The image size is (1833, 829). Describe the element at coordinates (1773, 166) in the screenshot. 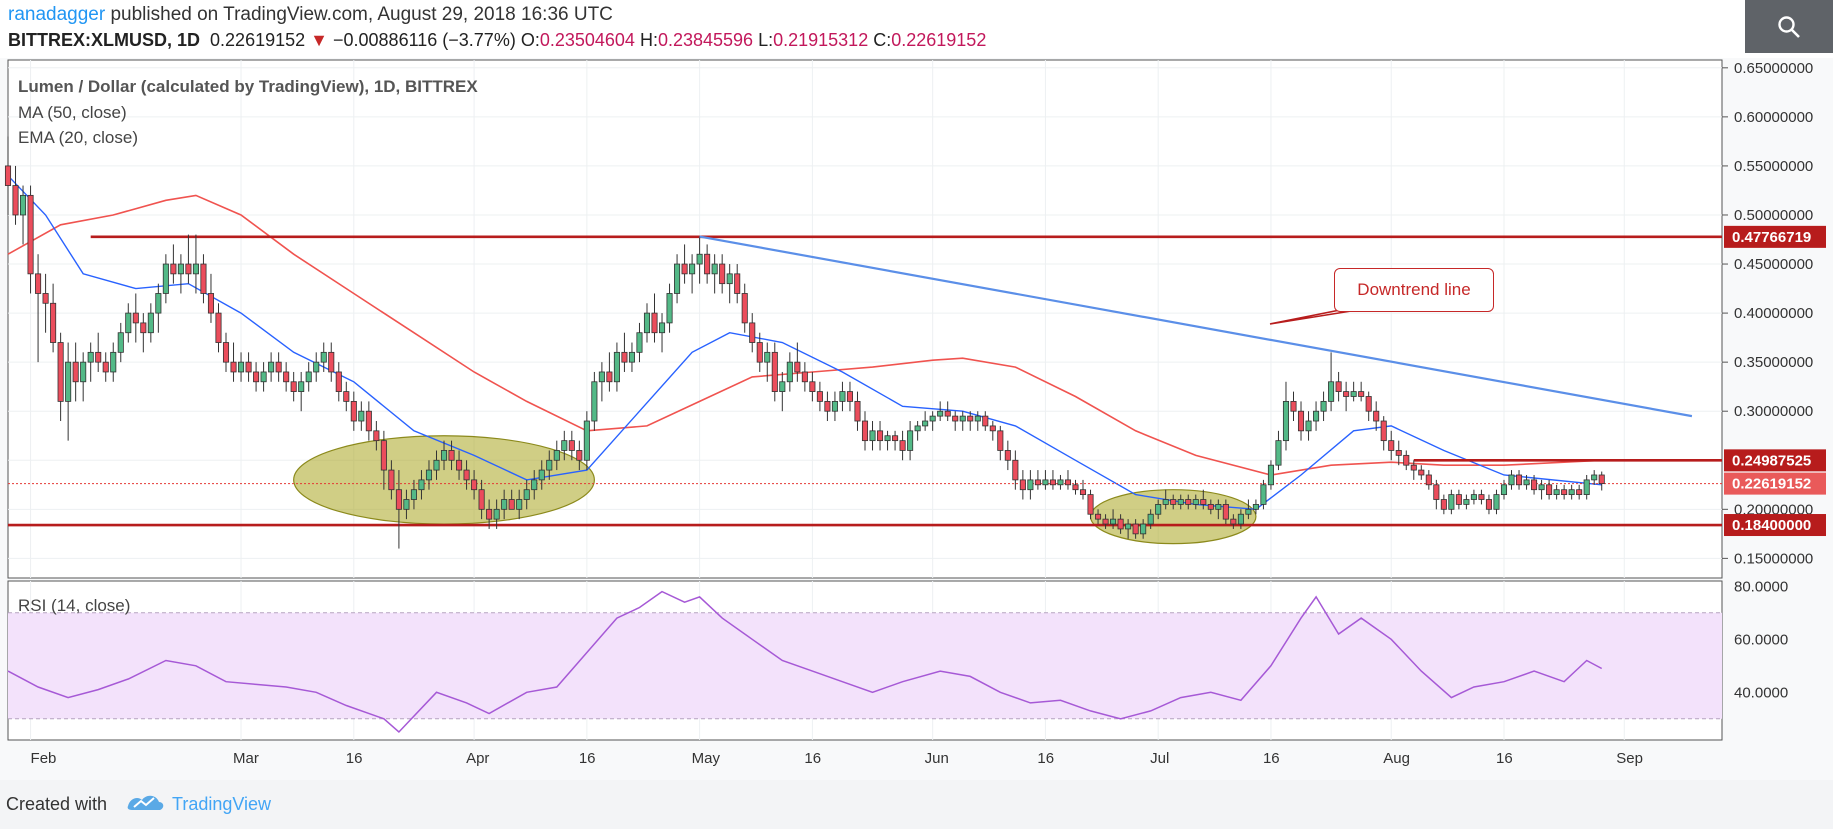

I see `y-tick-label: 0.55000000` at that location.